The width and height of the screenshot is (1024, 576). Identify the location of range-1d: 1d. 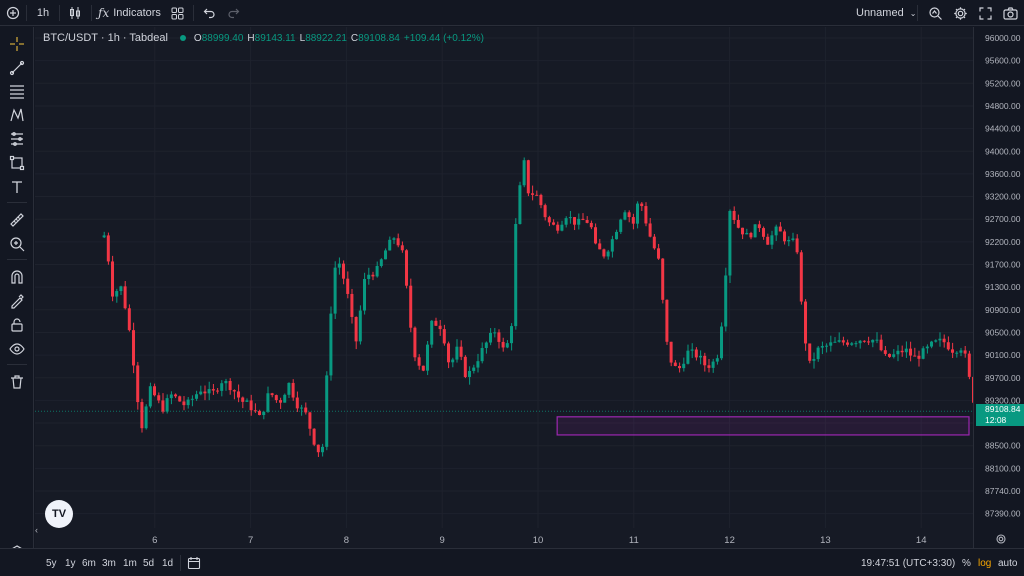
(168, 563).